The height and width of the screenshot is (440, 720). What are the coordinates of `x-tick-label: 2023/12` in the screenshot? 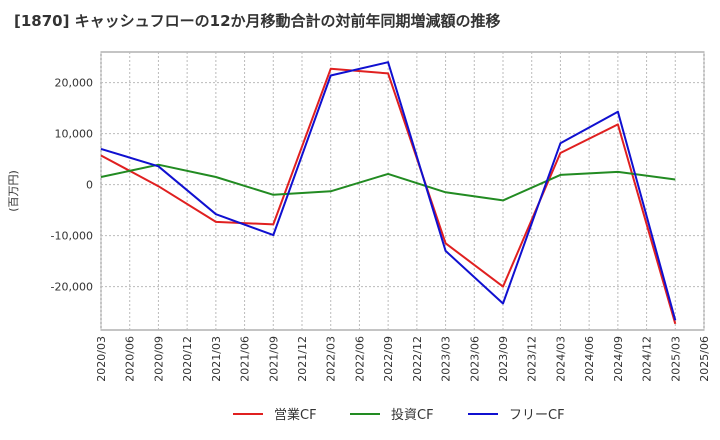 It's located at (532, 359).